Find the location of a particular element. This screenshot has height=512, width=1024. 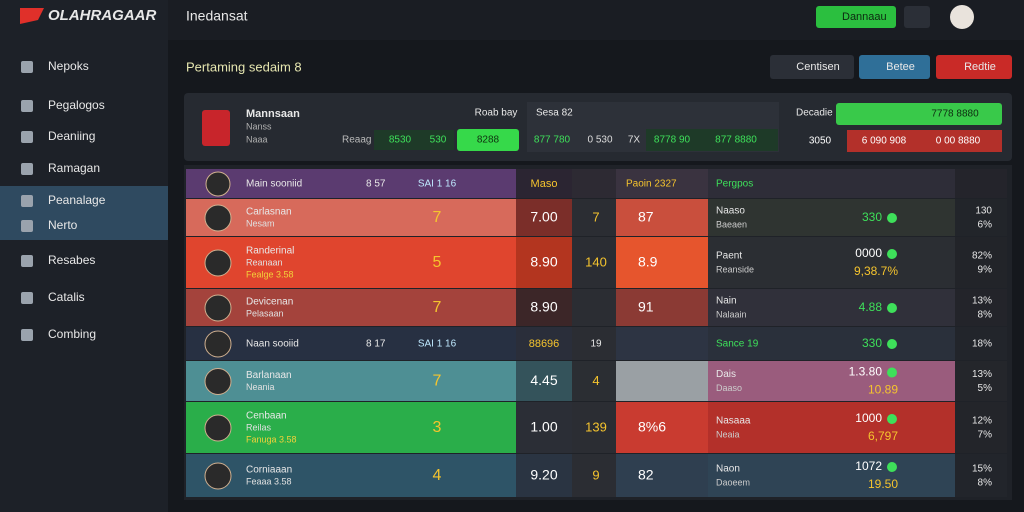

row-h: 15% is located at coordinates (982, 469).